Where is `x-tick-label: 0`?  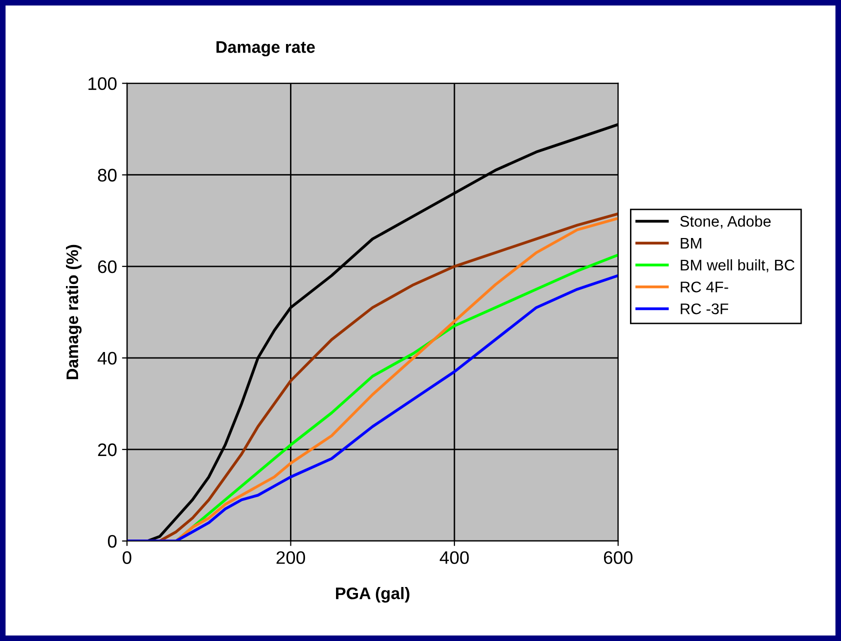
x-tick-label: 0 is located at coordinates (127, 557).